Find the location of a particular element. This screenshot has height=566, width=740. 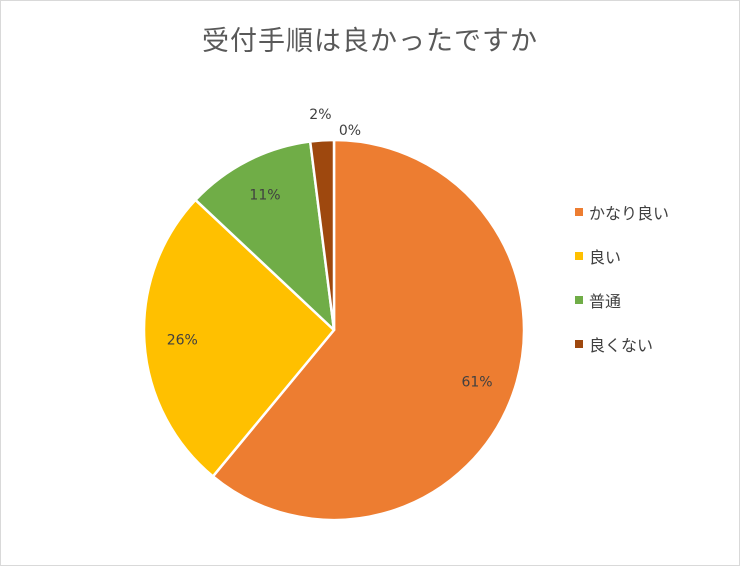

chart-title: 受付手順は良かったですか is located at coordinates (370, 41).